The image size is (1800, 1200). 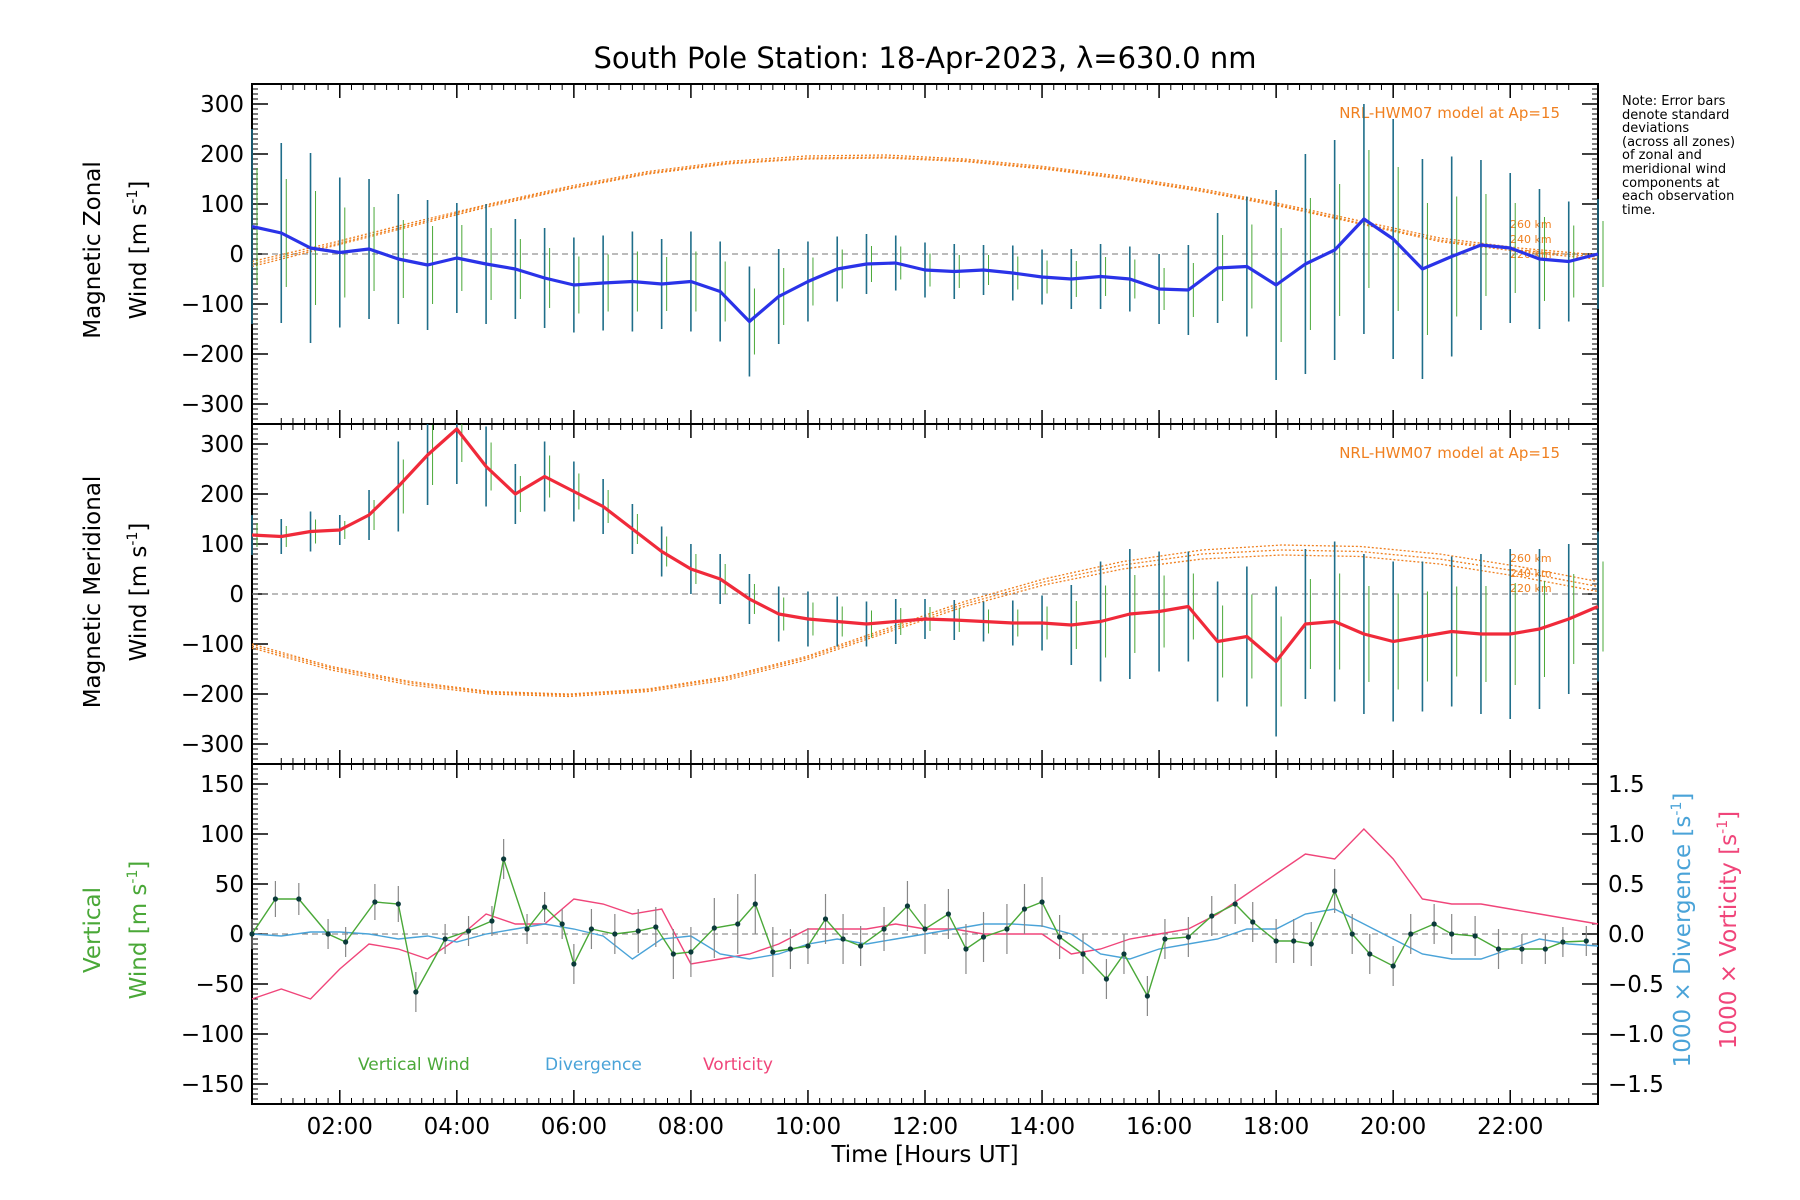 What do you see at coordinates (138, 930) in the screenshot?
I see `vertical-ylabel-2: Wind [m s-1]` at bounding box center [138, 930].